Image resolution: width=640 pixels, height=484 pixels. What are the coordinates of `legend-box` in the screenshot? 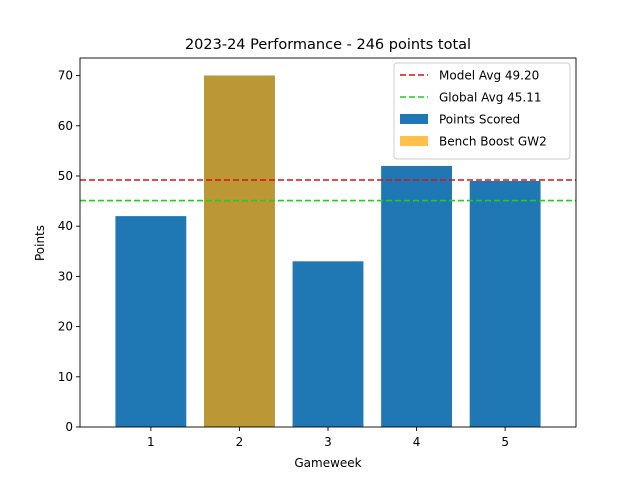 It's located at (482, 111).